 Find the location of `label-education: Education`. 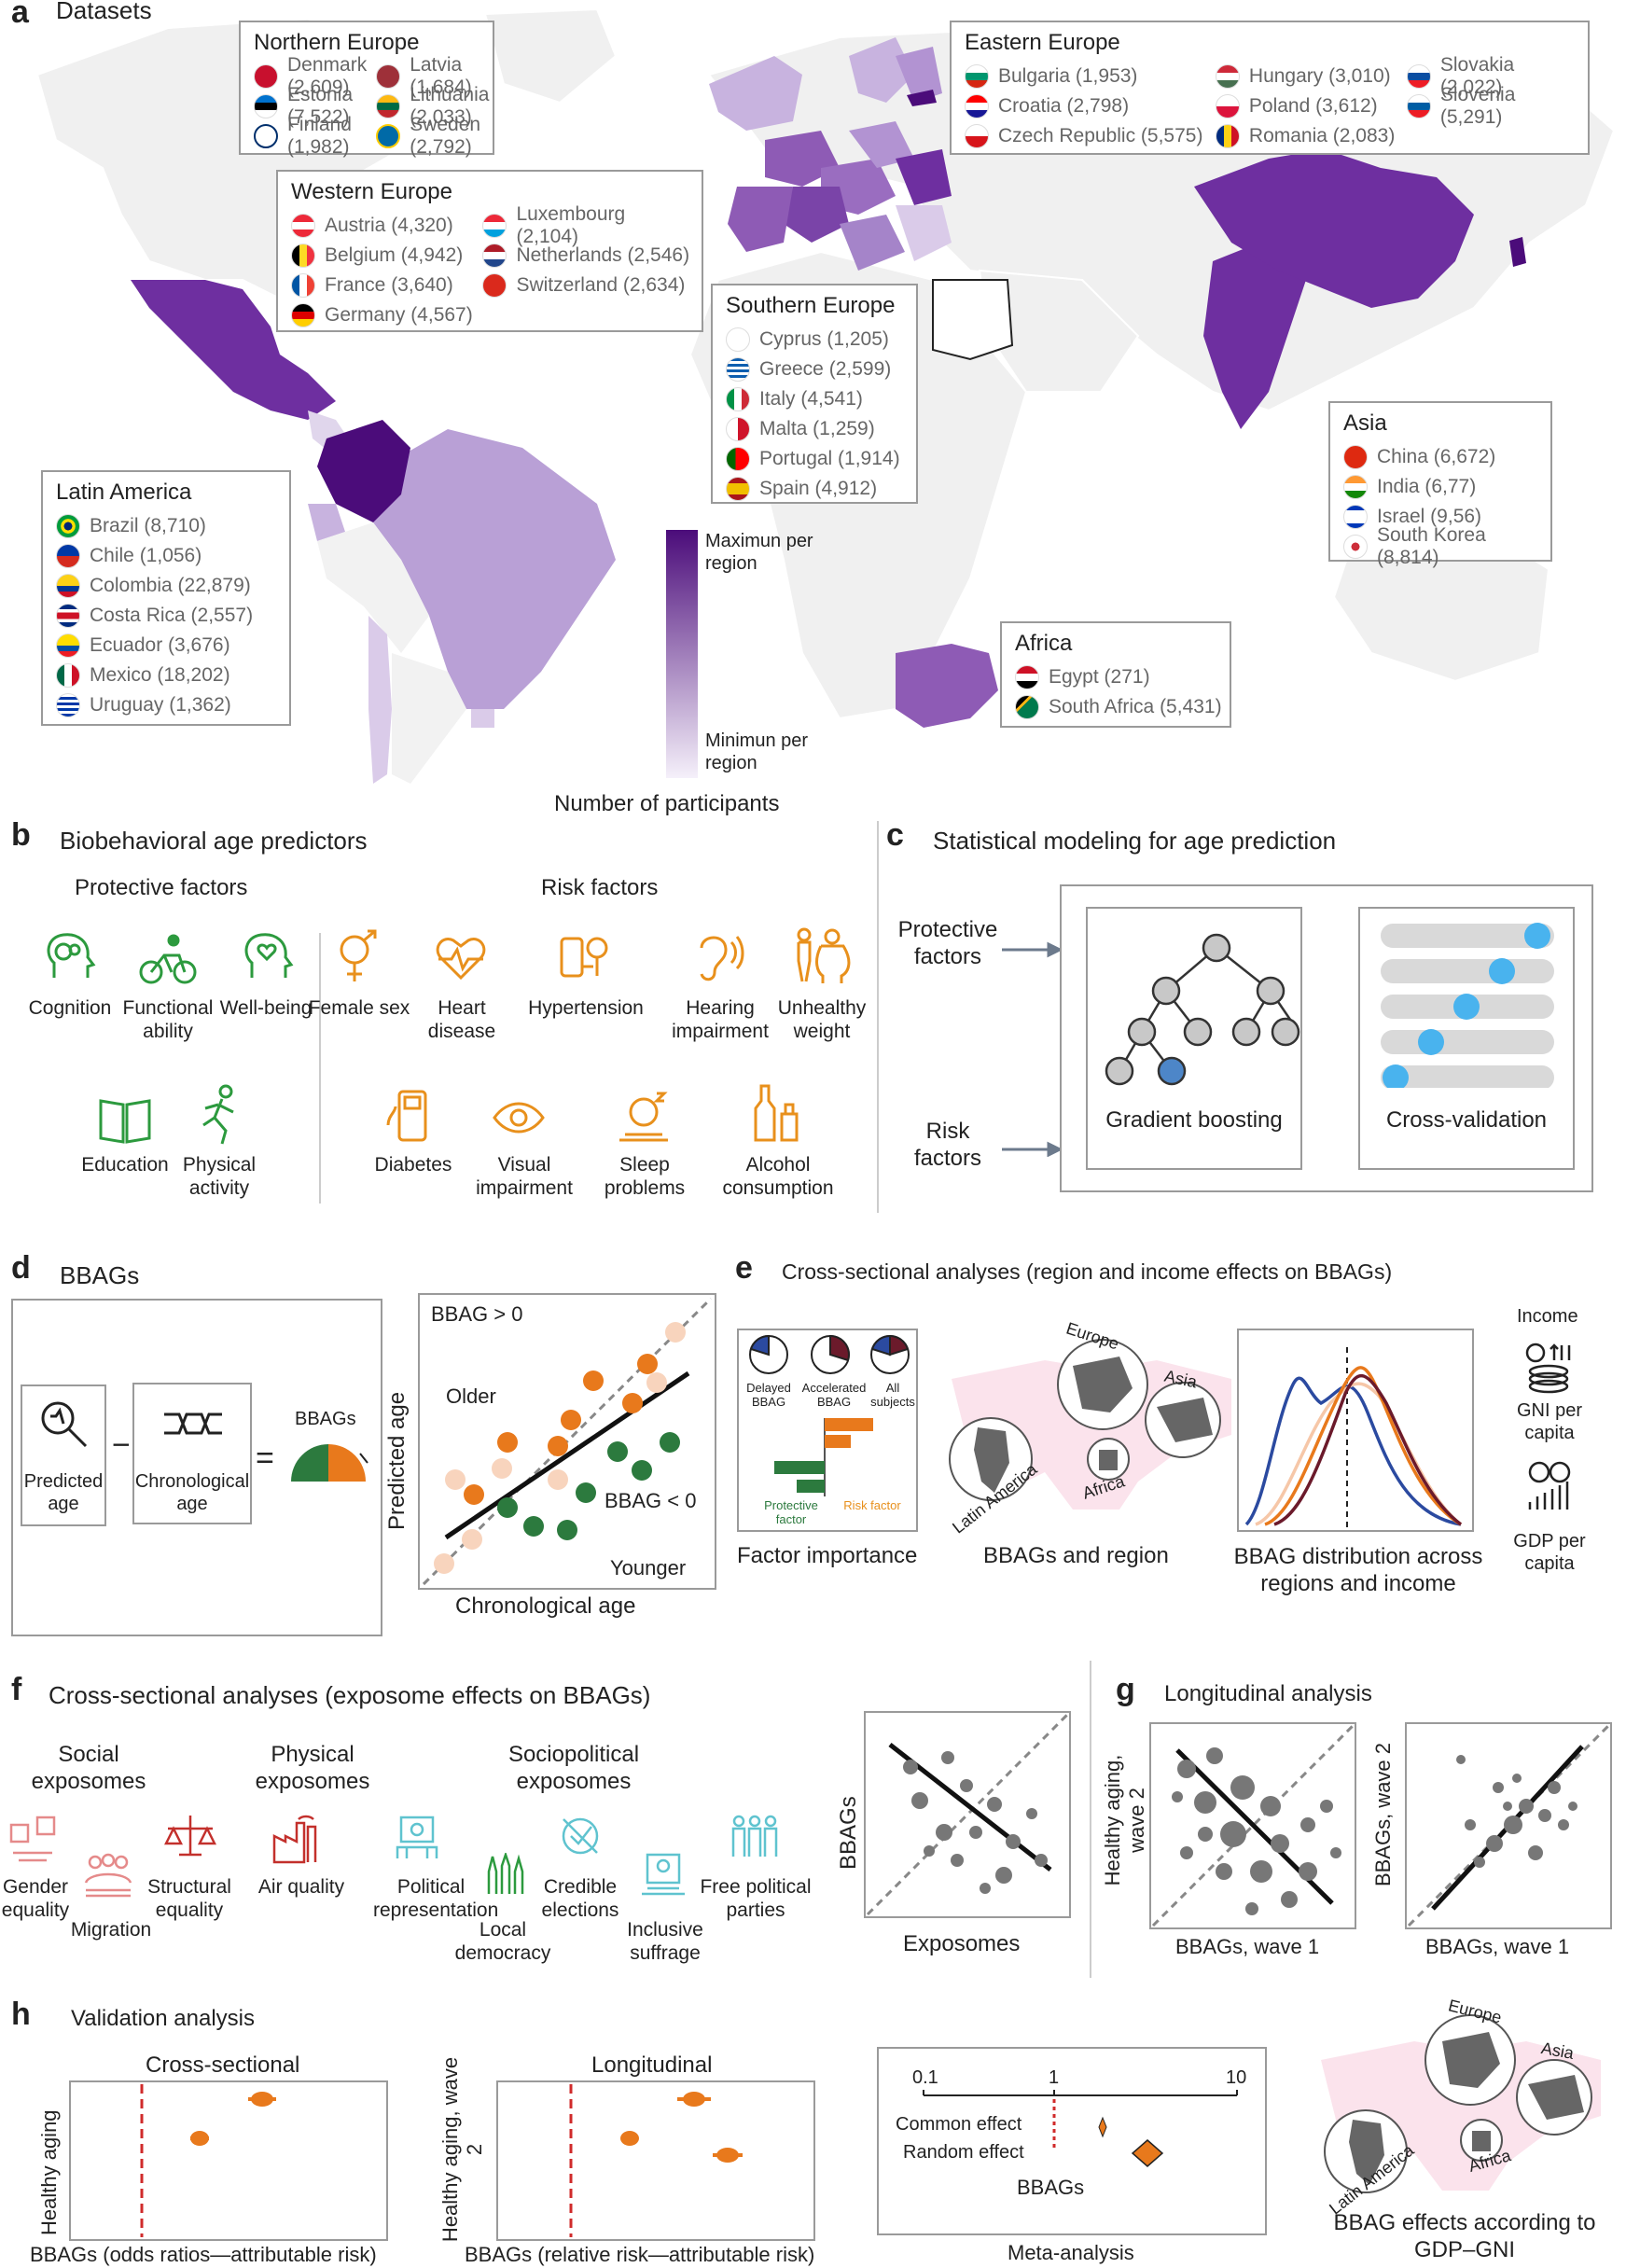

label-education: Education is located at coordinates (125, 1165).